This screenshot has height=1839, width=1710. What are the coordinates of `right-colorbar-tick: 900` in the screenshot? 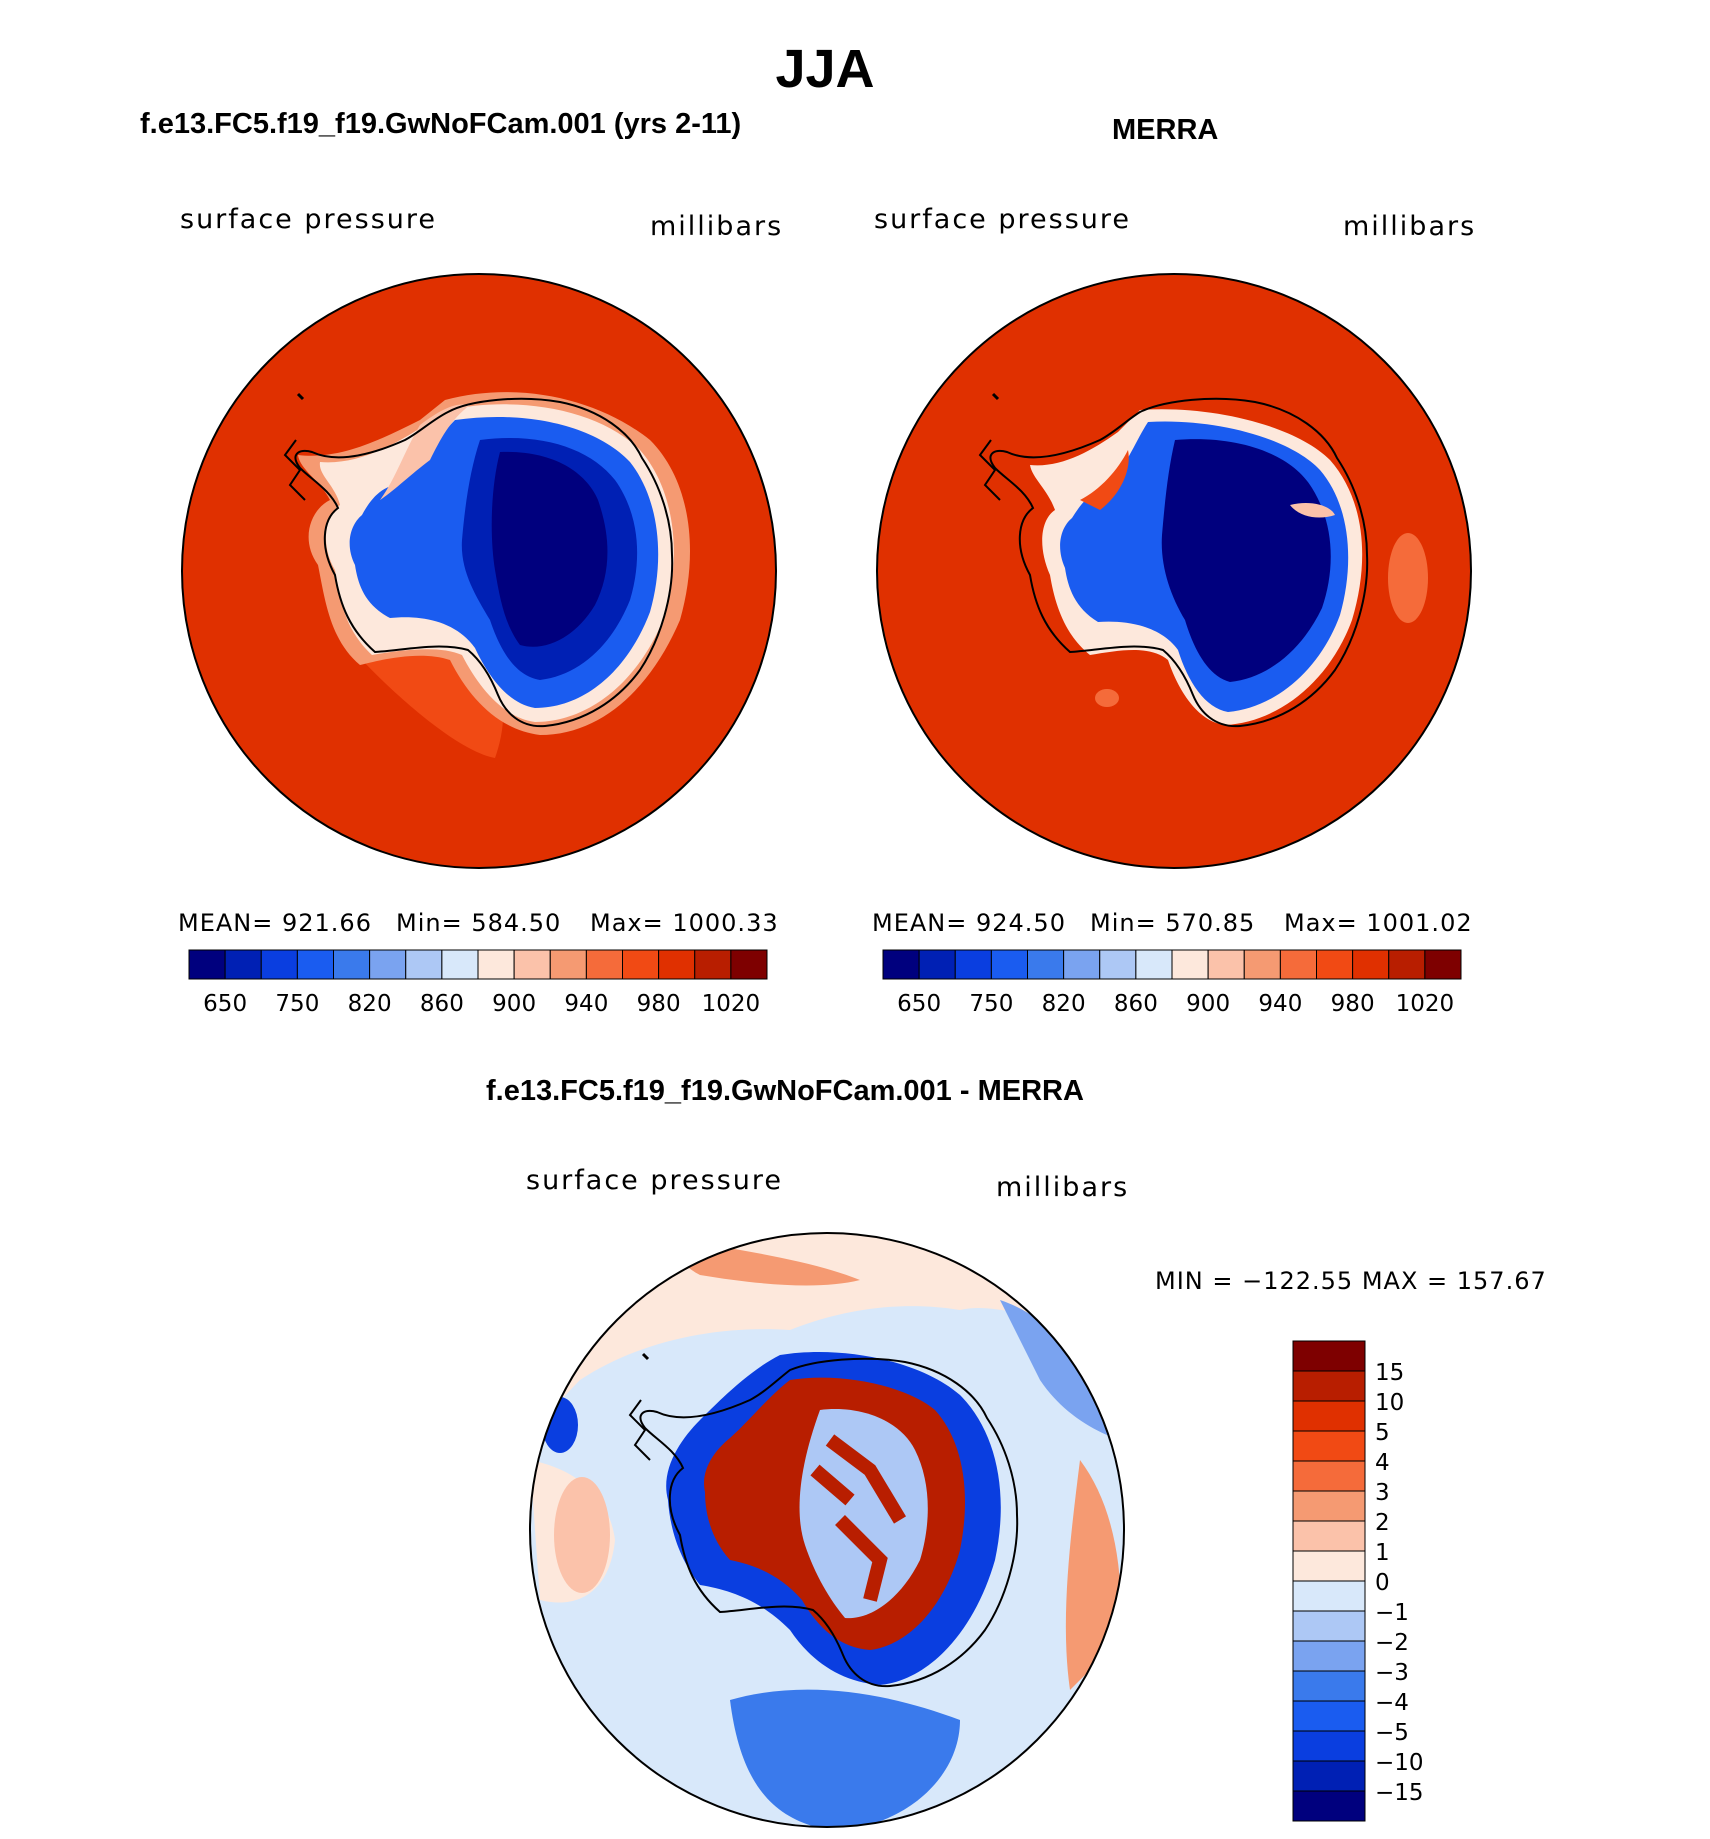 It's located at (1208, 1004).